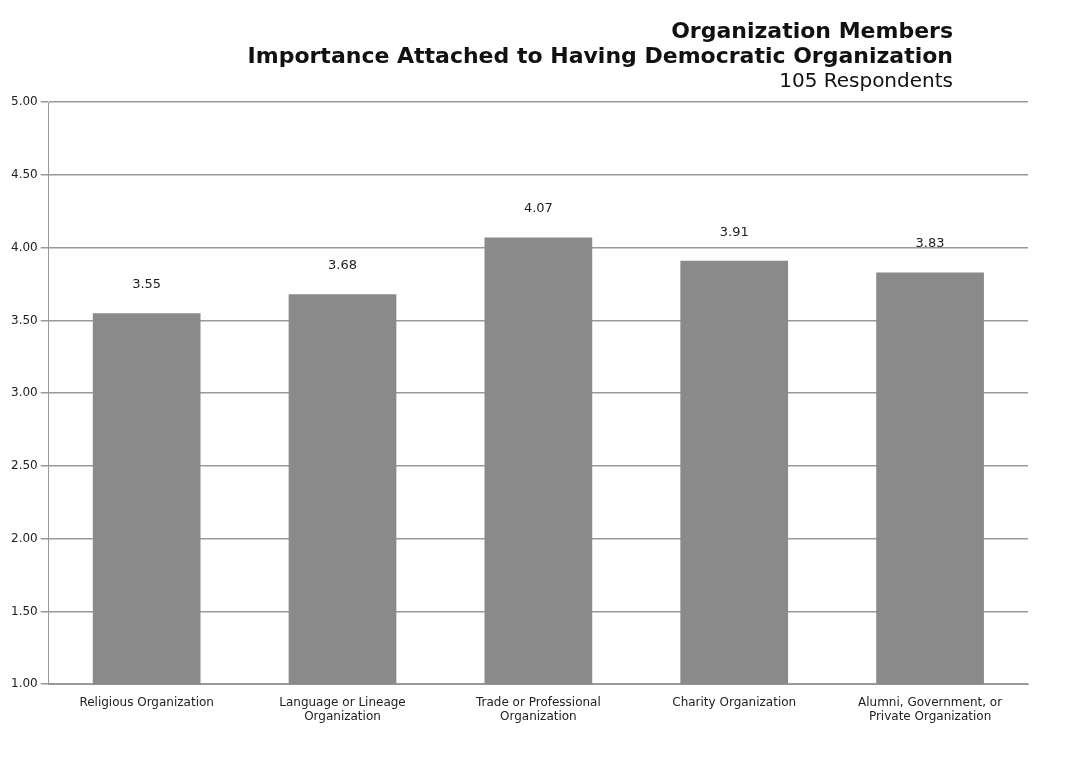  I want to click on x-tick-label: Alumni, Government, or Private Organization, so click(930, 708).